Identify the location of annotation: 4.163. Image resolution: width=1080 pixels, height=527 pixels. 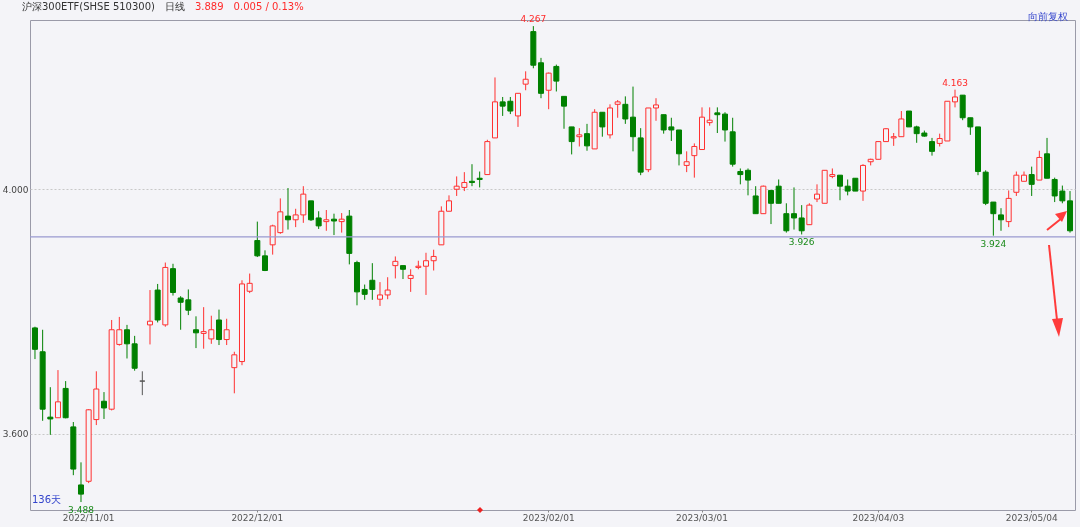
(955, 82).